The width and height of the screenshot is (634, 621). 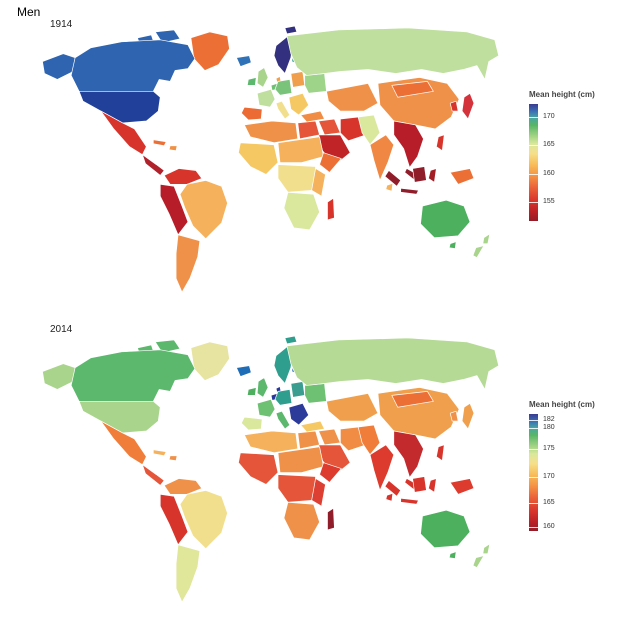 I want to click on new-guinea-region, so click(x=462, y=176).